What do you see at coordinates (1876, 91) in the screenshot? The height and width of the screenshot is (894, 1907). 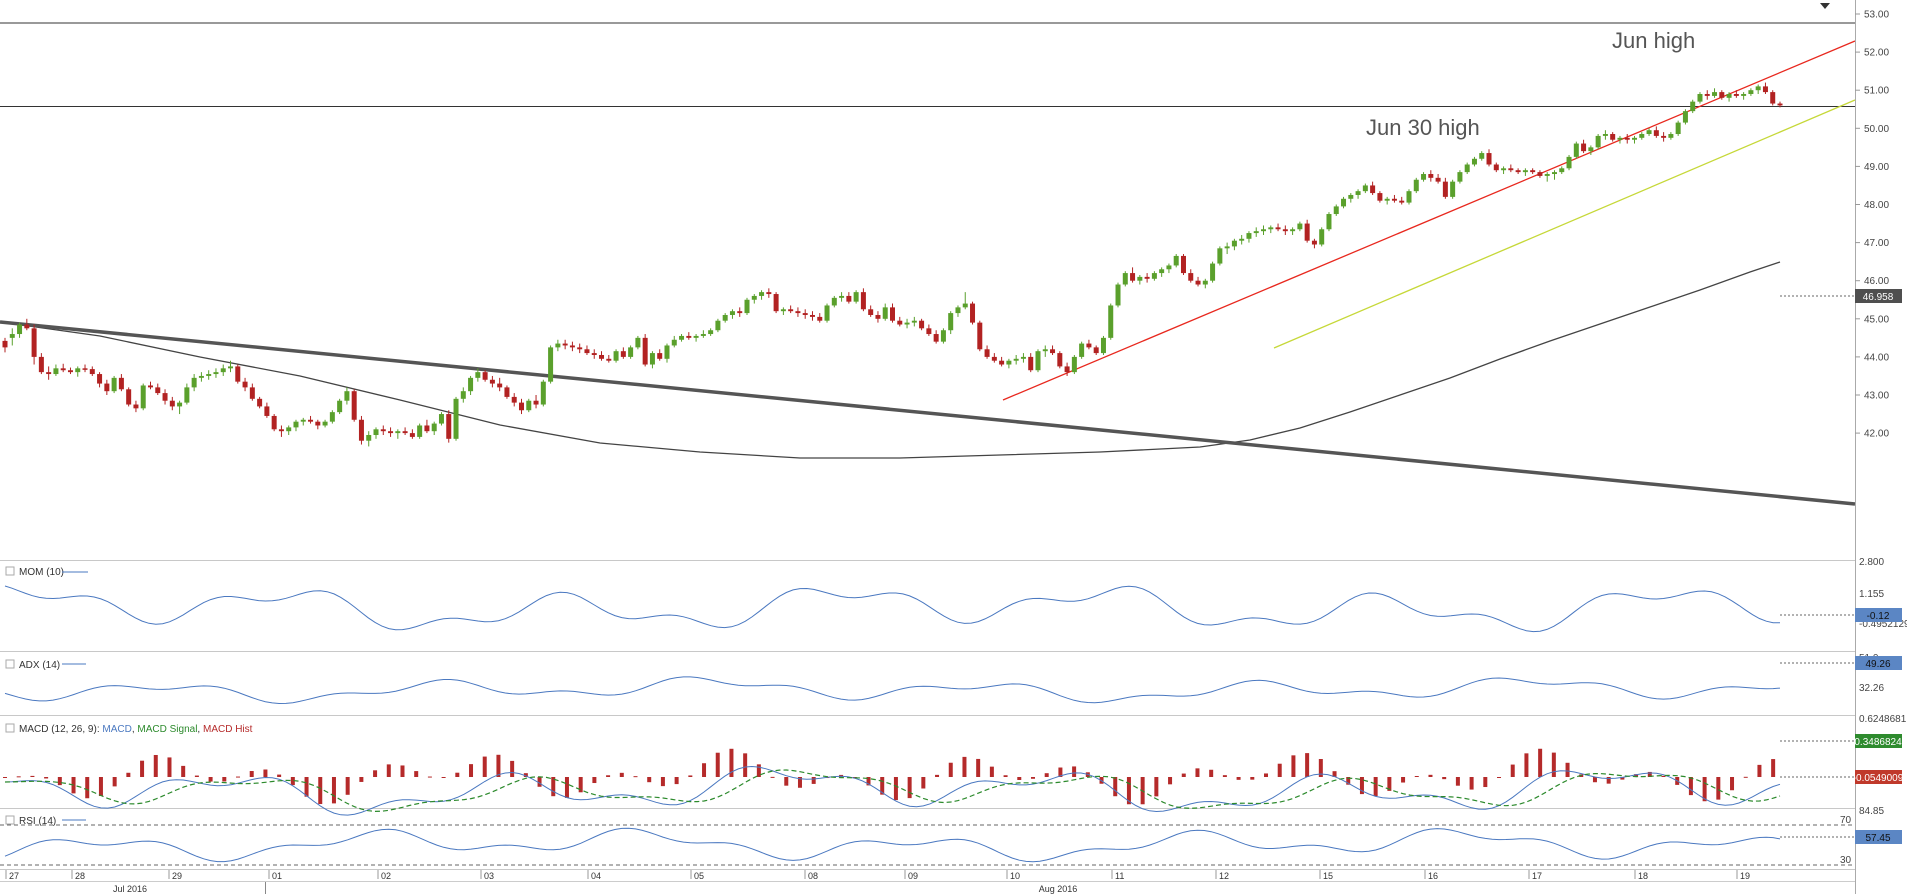 I see `price-tick-label: 51.00` at bounding box center [1876, 91].